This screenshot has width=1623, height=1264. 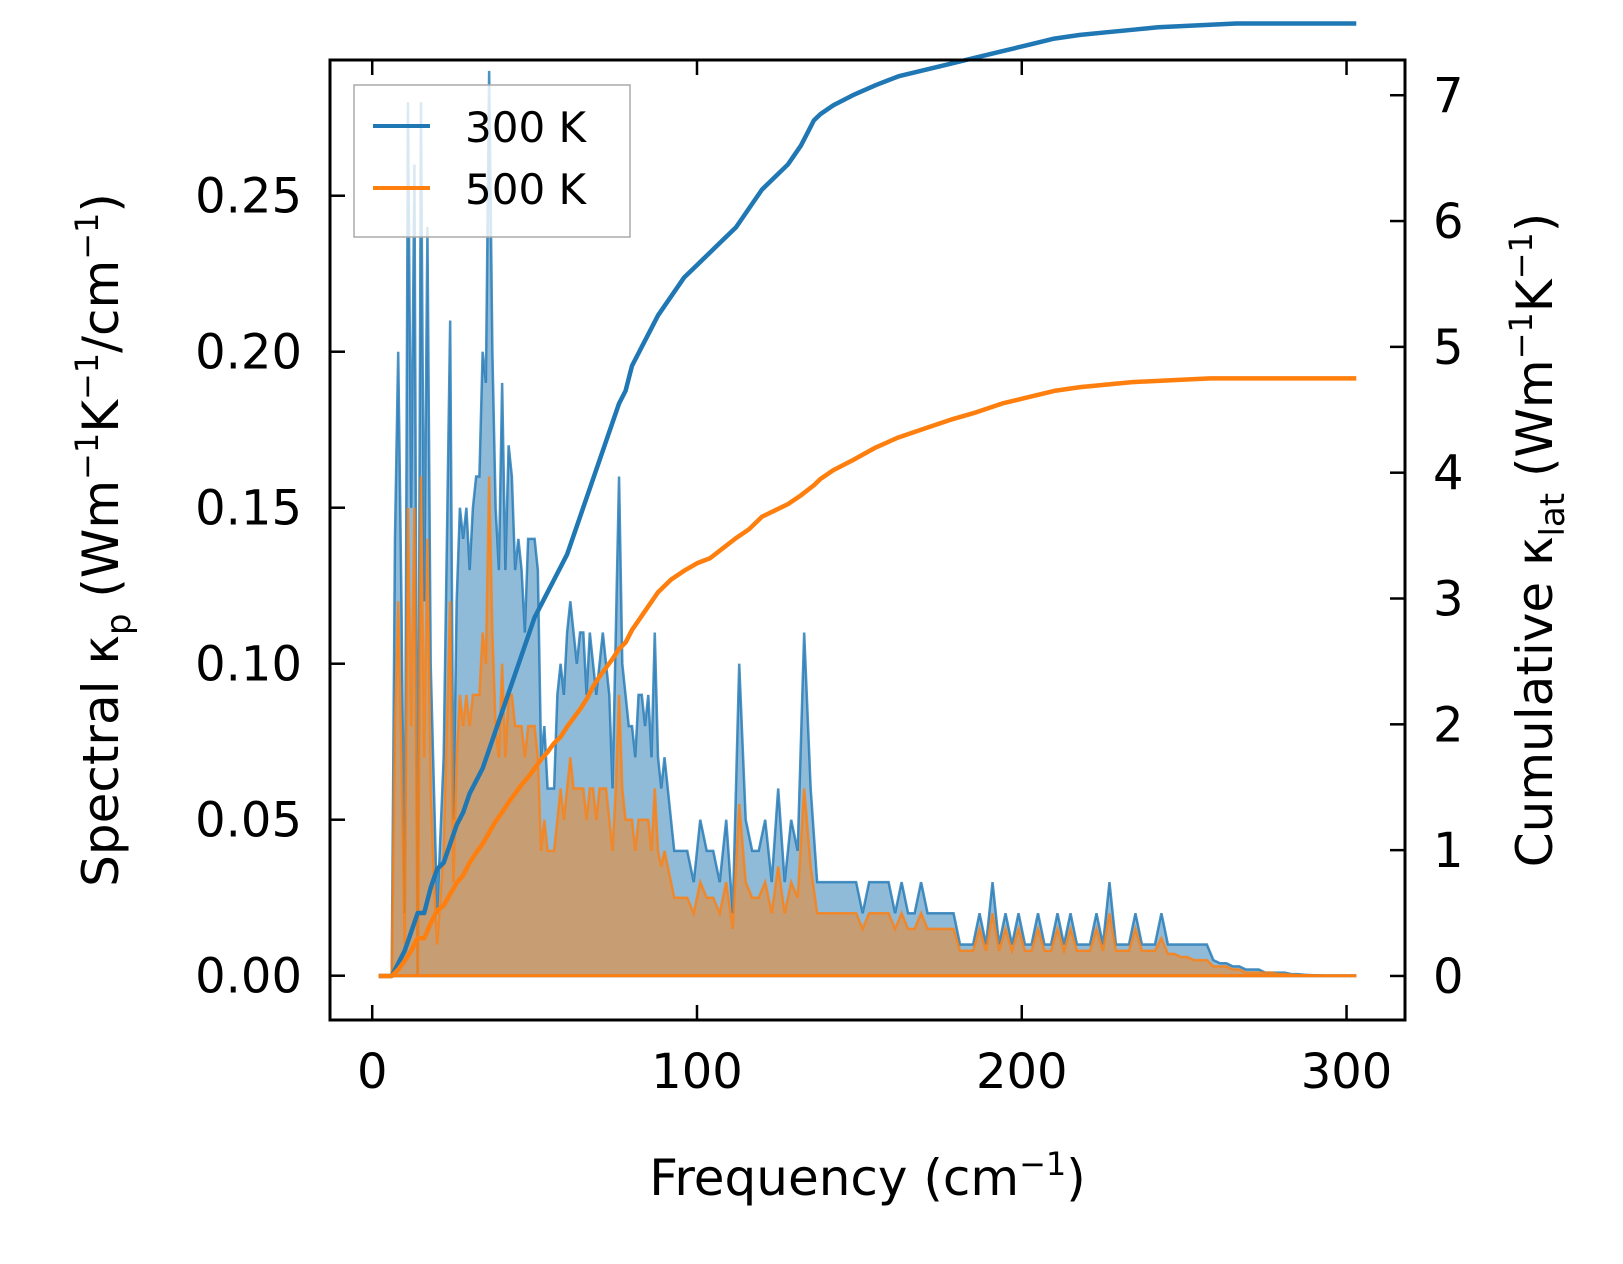 What do you see at coordinates (1448, 977) in the screenshot?
I see `y-right-tick-label: 0` at bounding box center [1448, 977].